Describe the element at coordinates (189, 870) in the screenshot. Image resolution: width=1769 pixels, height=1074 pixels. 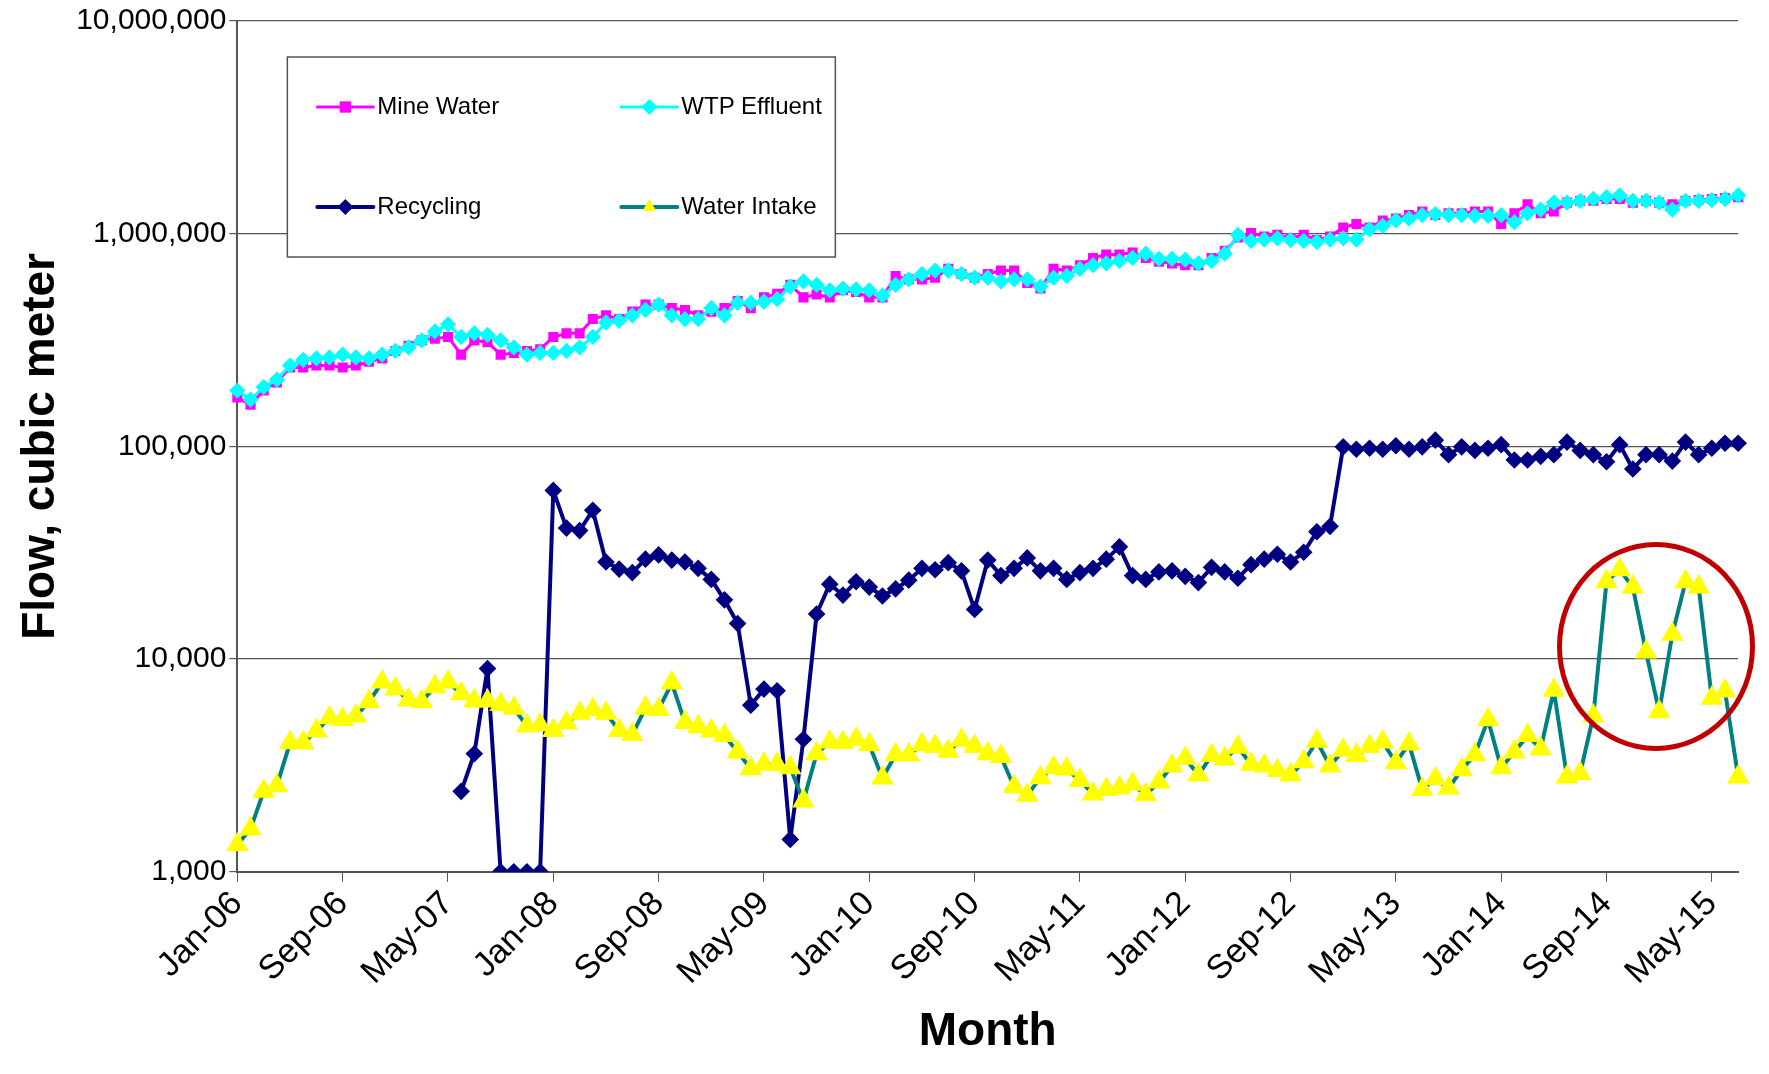
I see `y-tick-label: 1,000` at that location.